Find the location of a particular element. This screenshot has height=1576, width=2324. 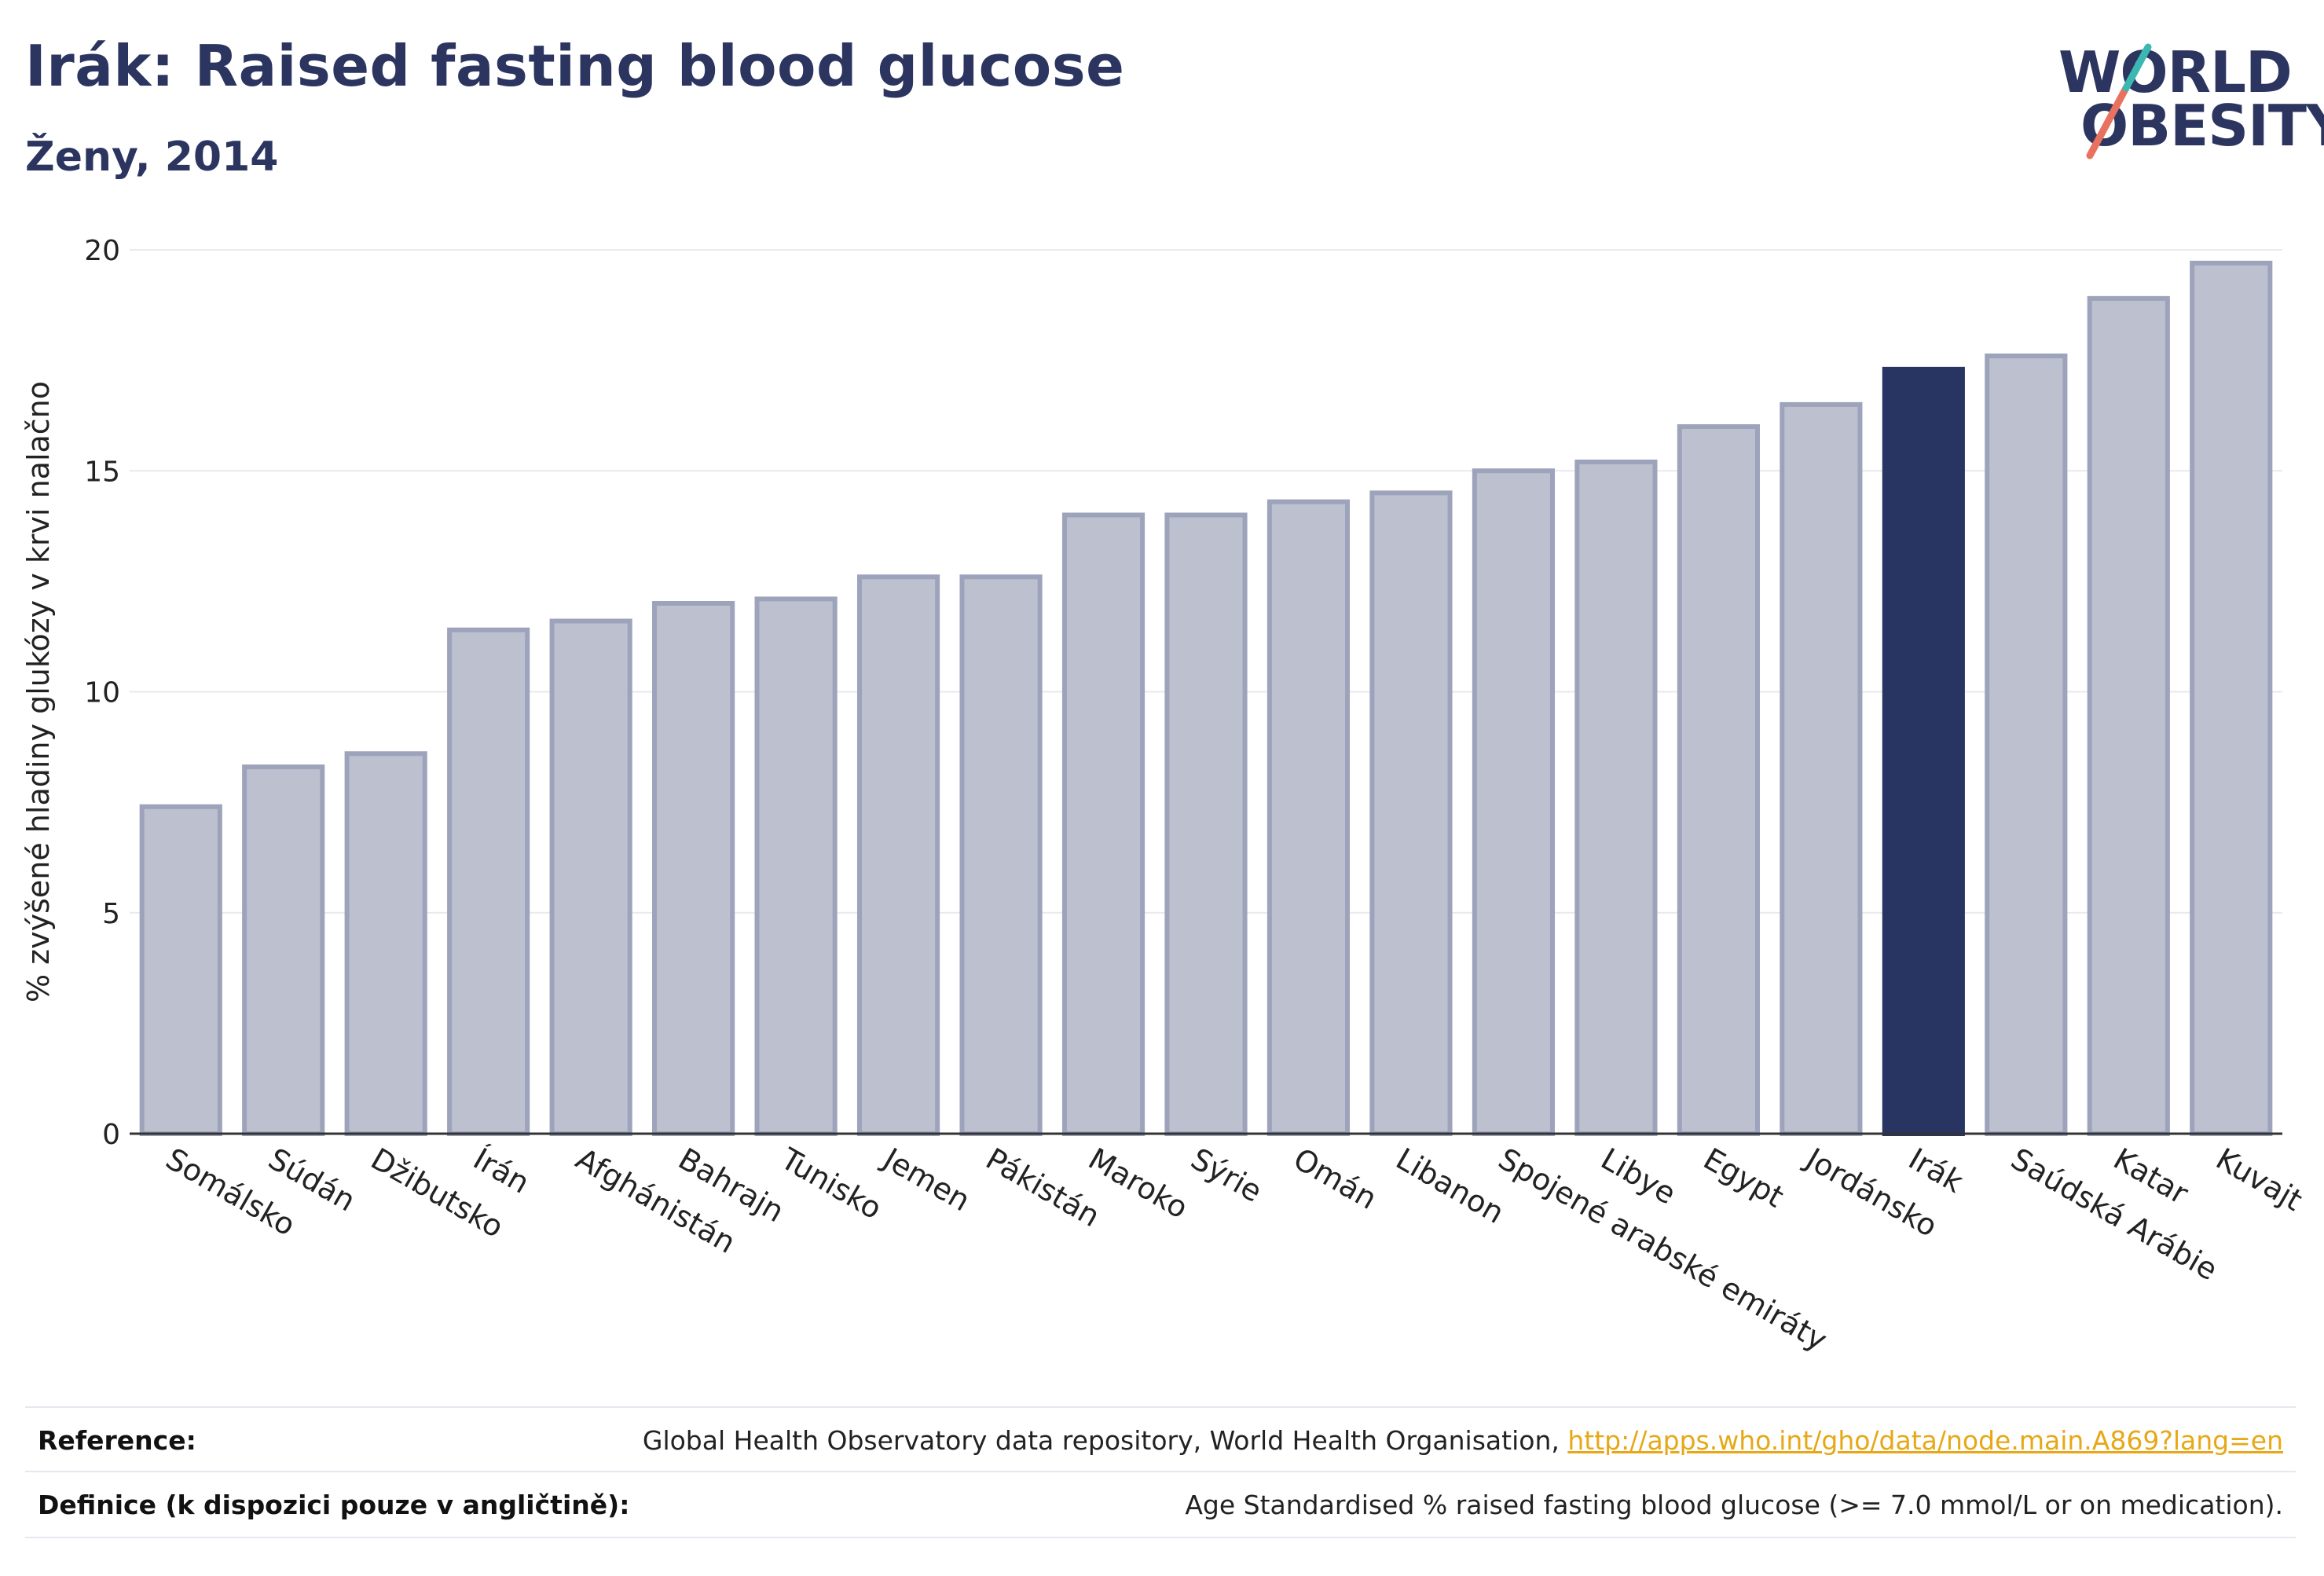

bar-highlight is located at coordinates (1923, 751).